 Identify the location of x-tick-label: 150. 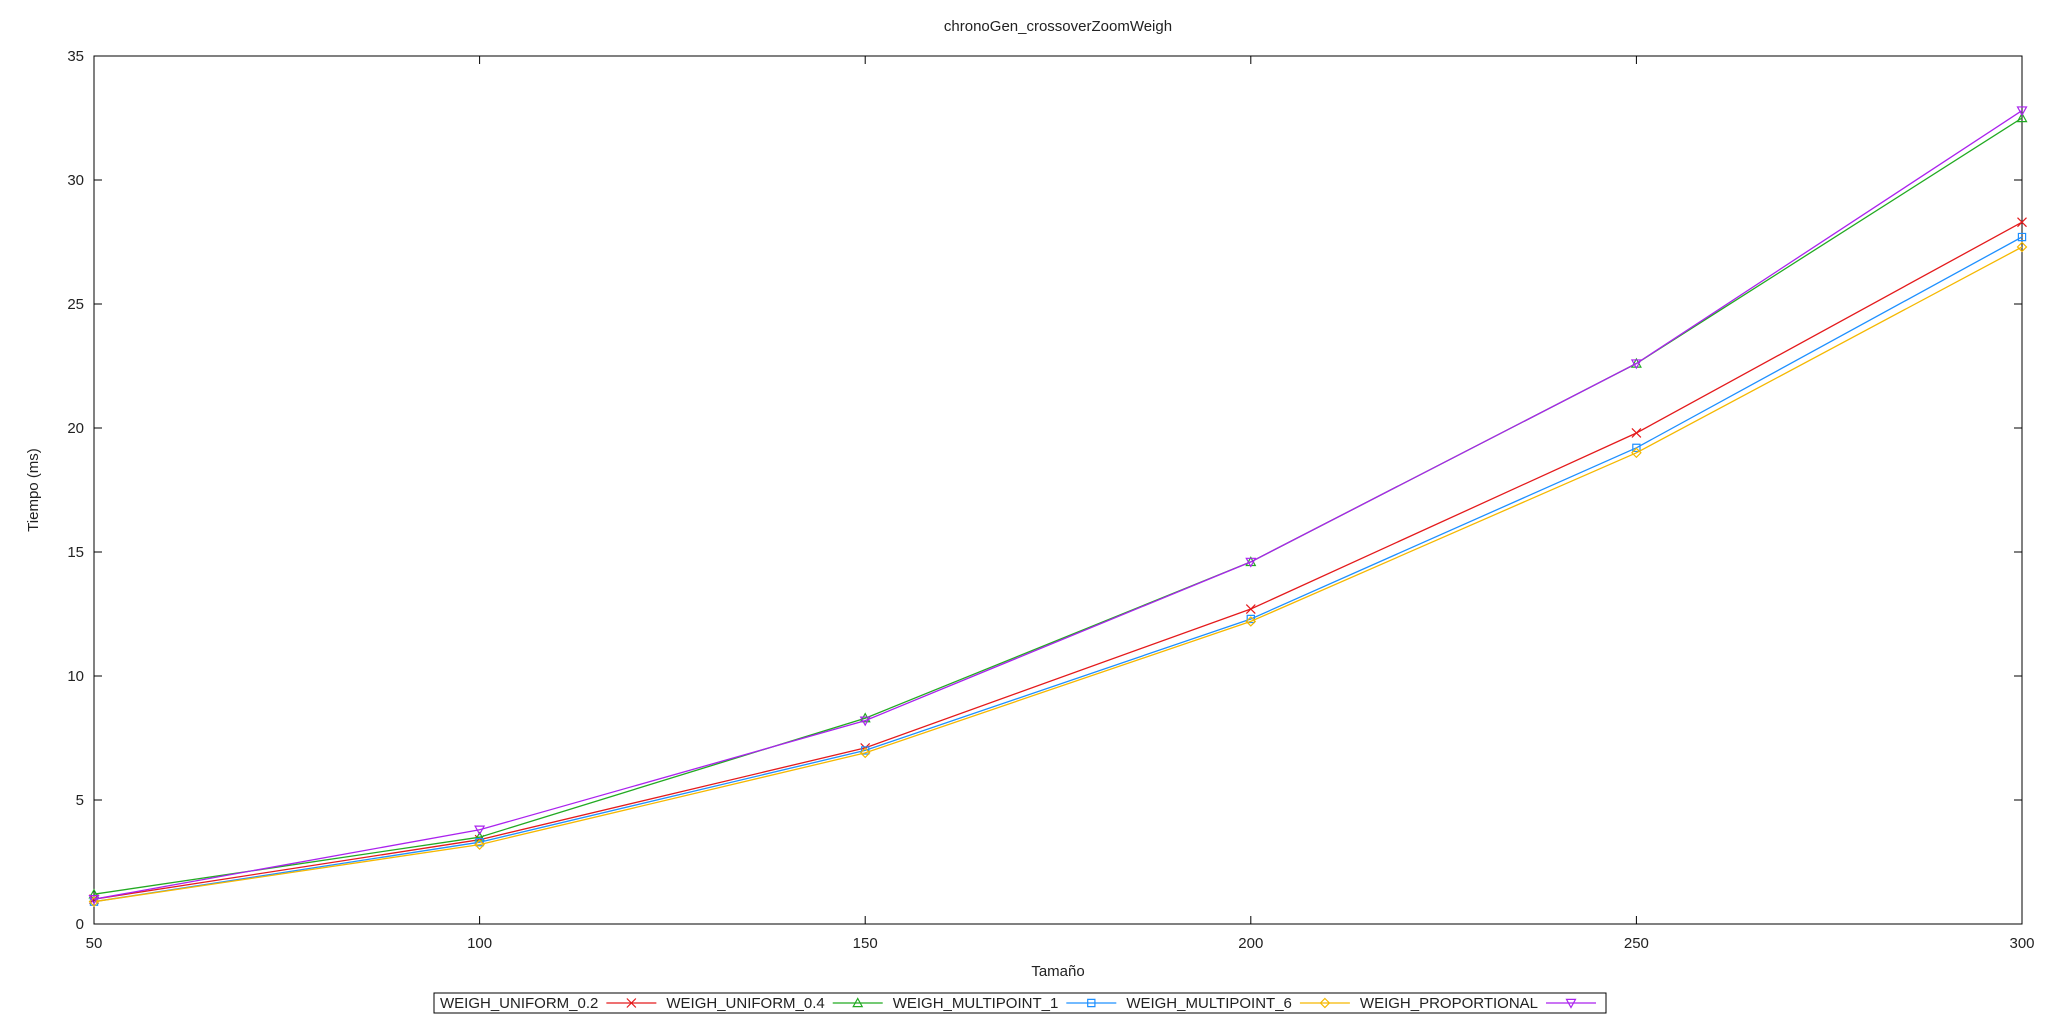
(865, 943).